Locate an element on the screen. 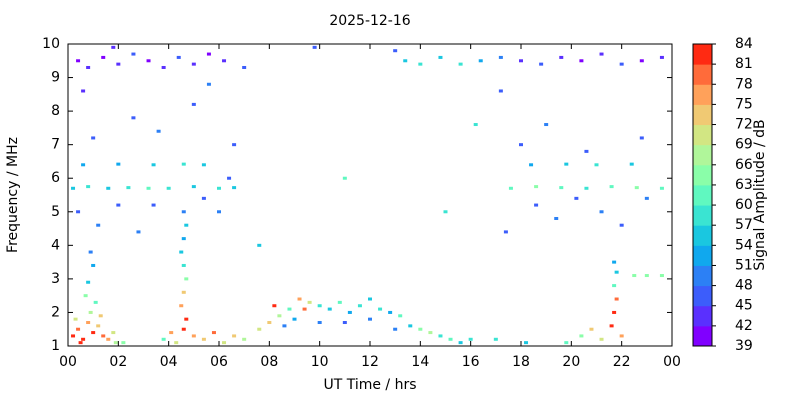  x-tick-label: 06 is located at coordinates (219, 362).